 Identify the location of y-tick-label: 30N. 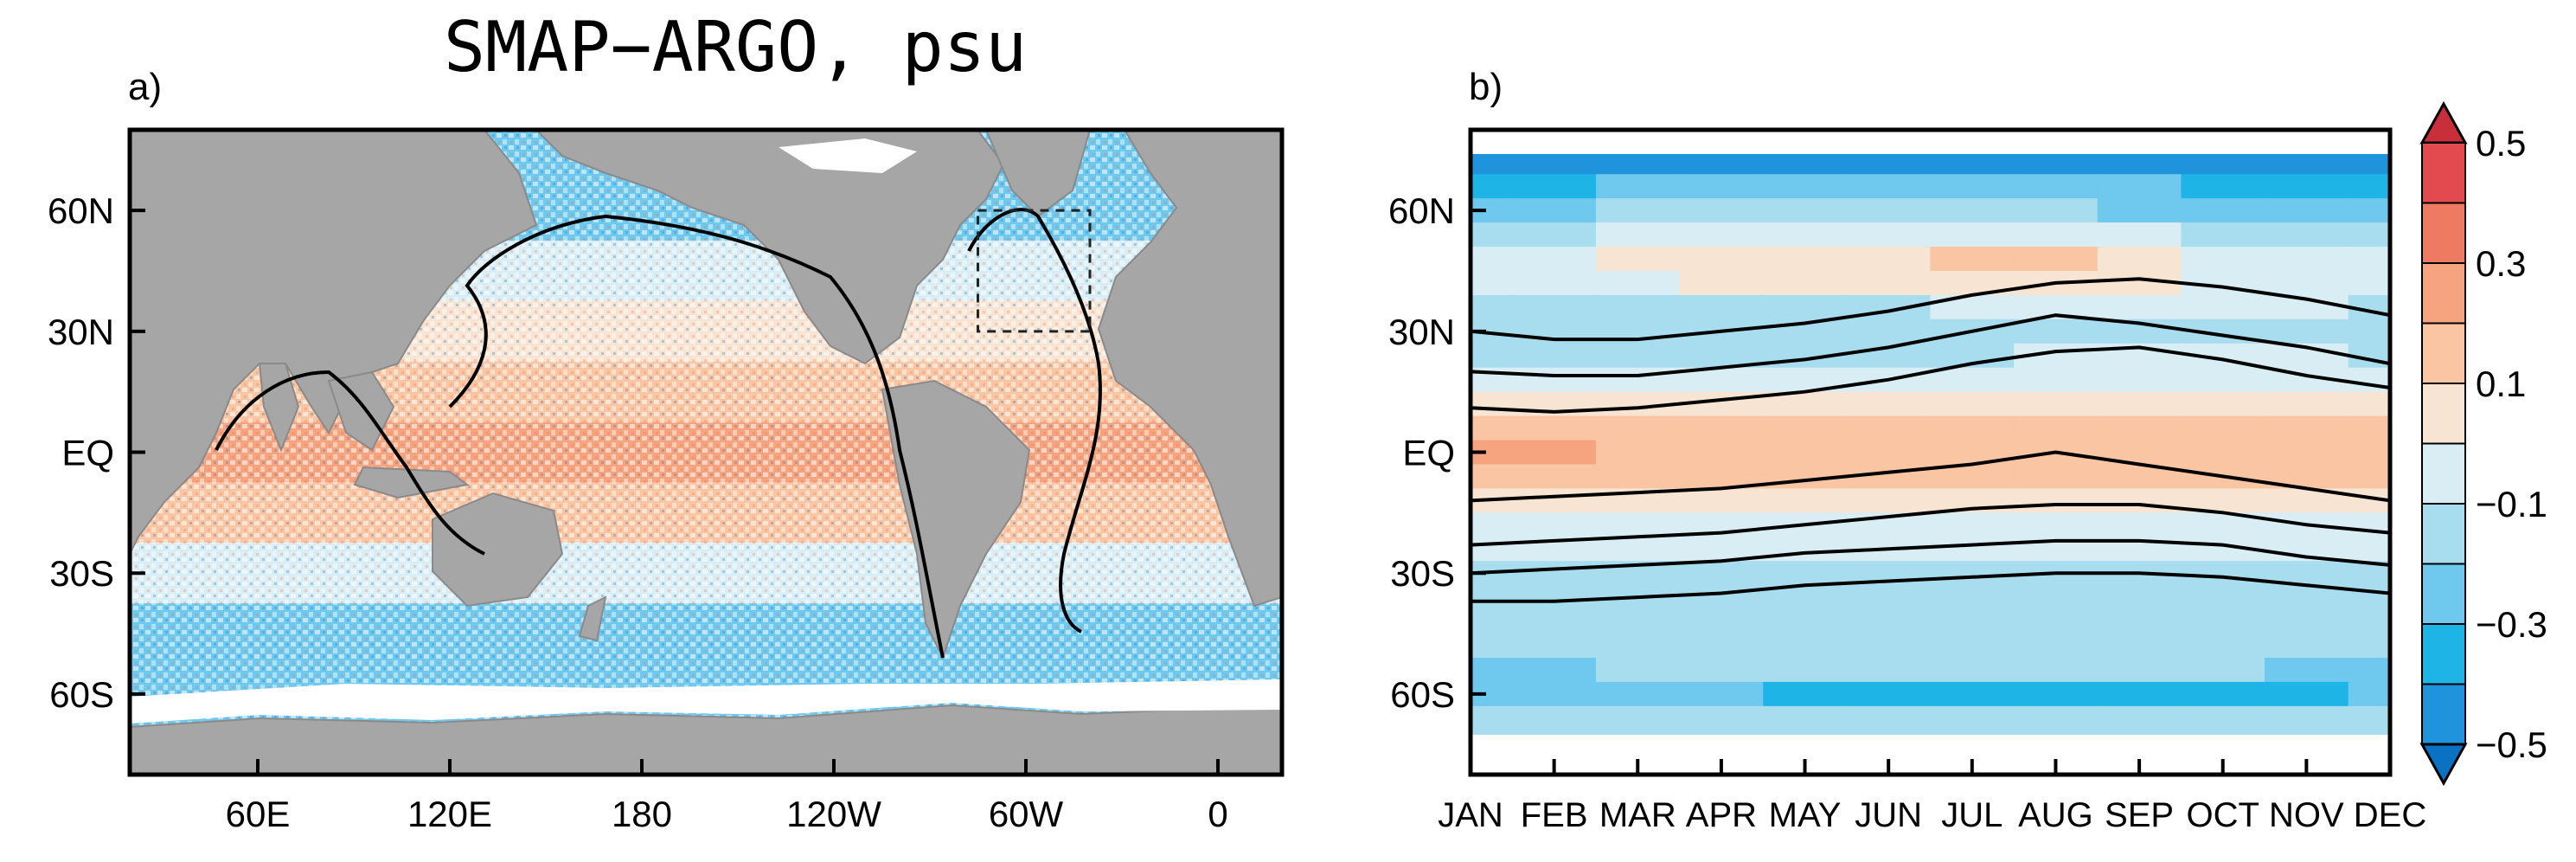
(1421, 332).